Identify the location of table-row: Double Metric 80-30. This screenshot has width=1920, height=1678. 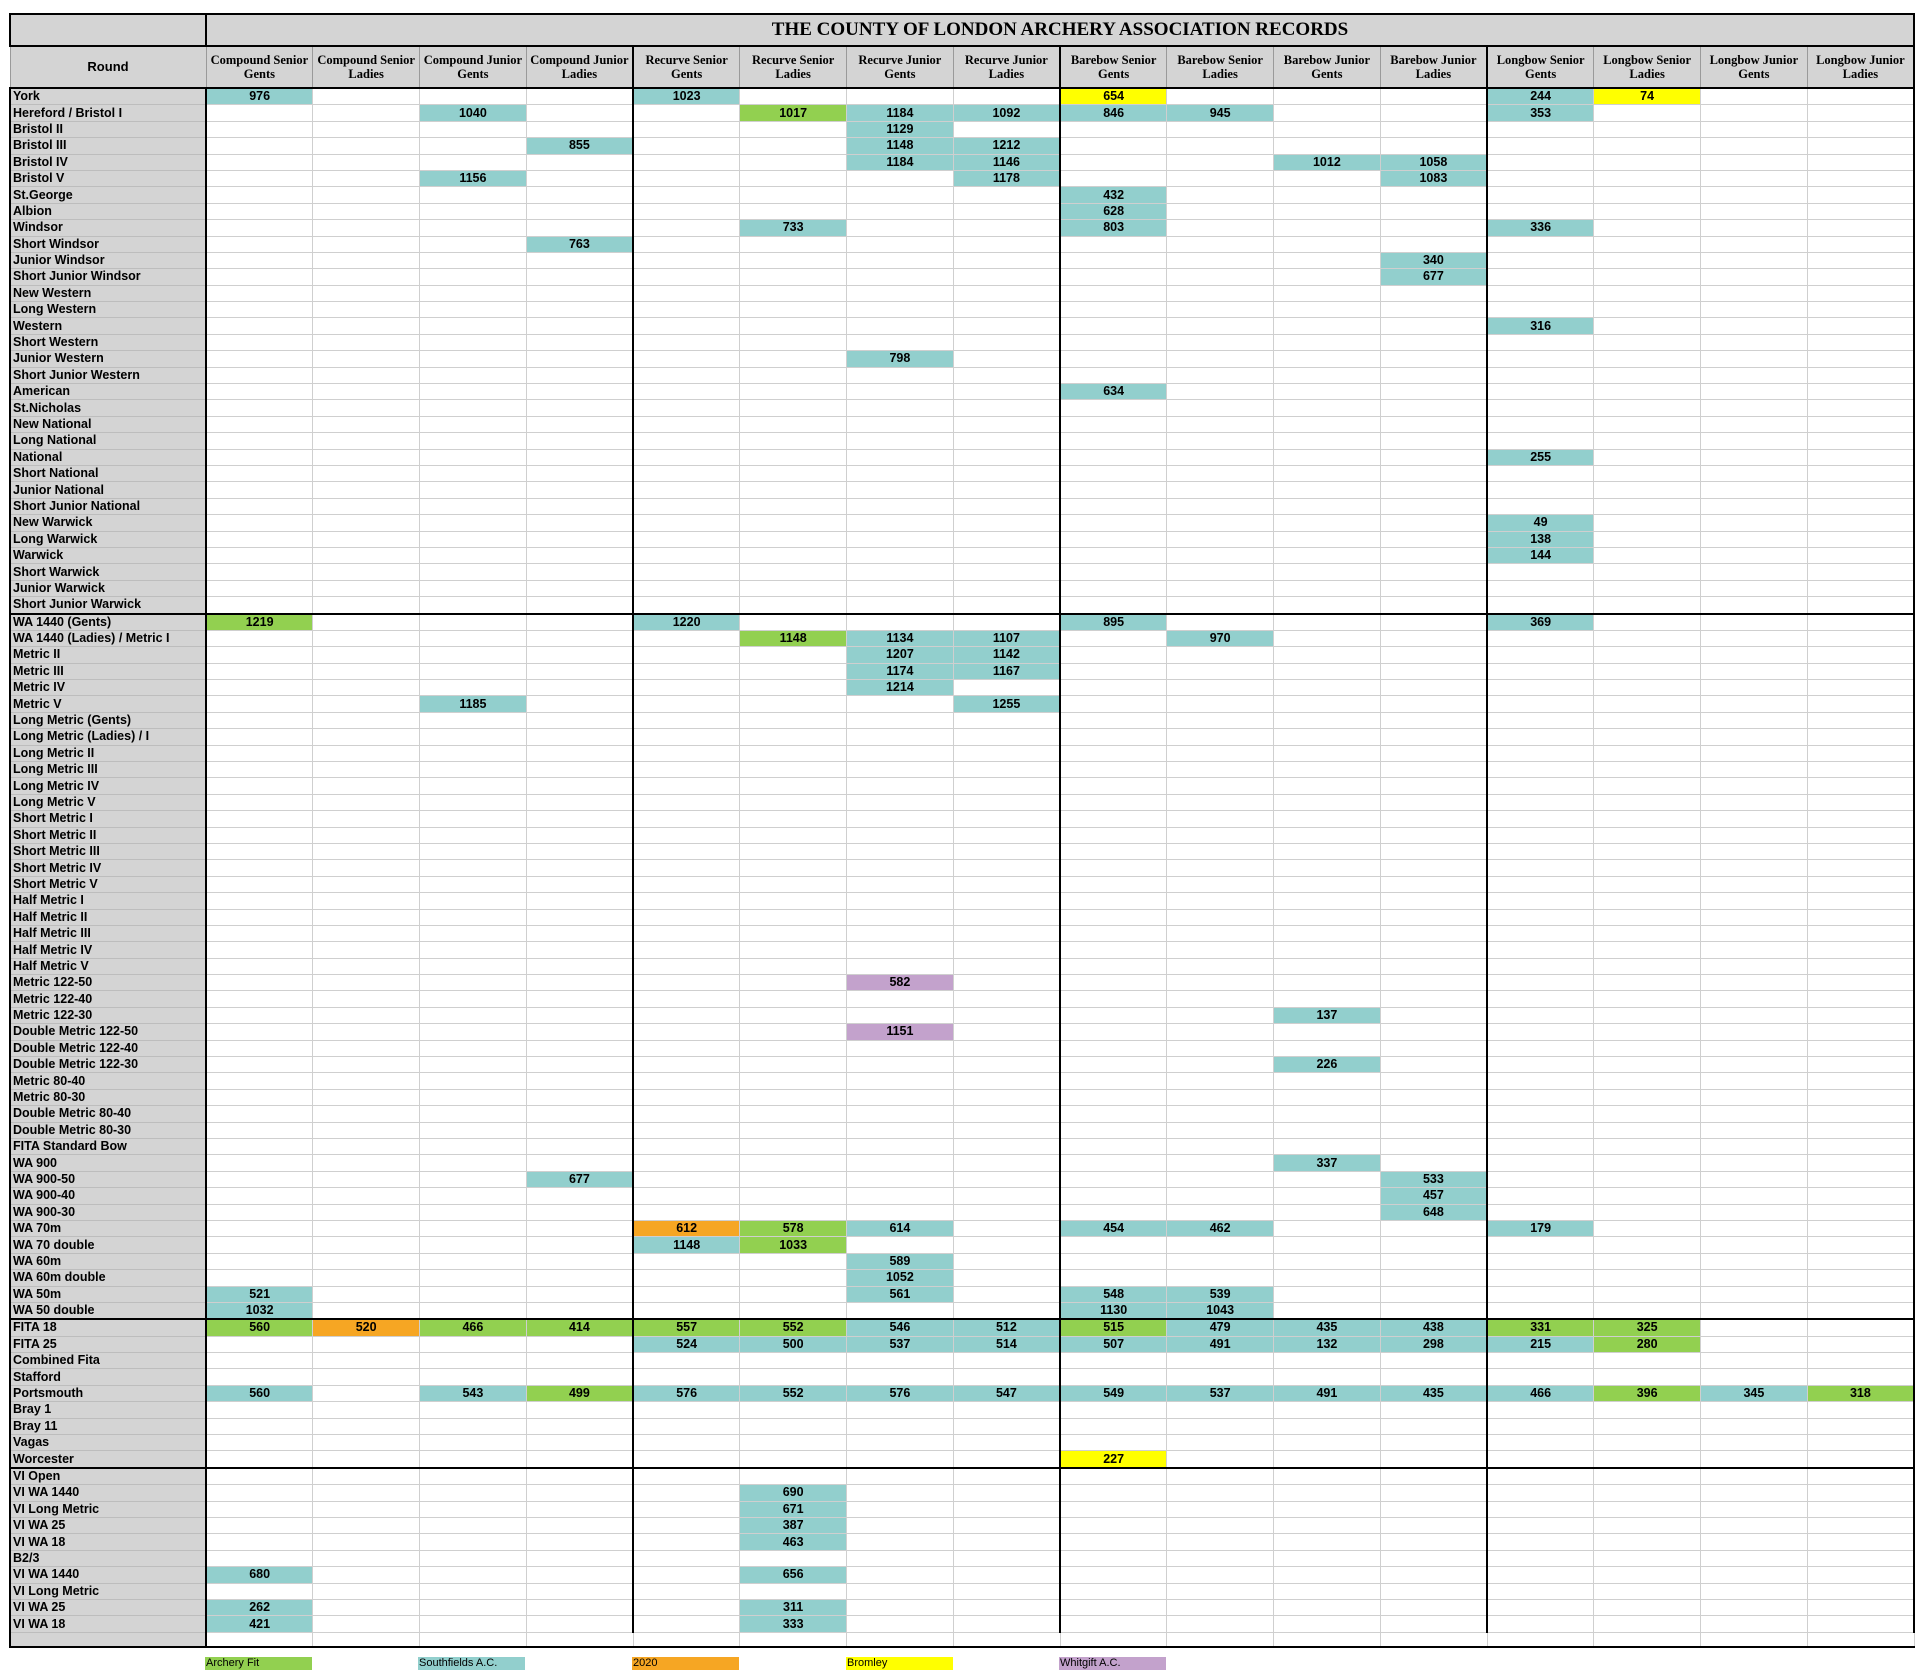
(962, 1130).